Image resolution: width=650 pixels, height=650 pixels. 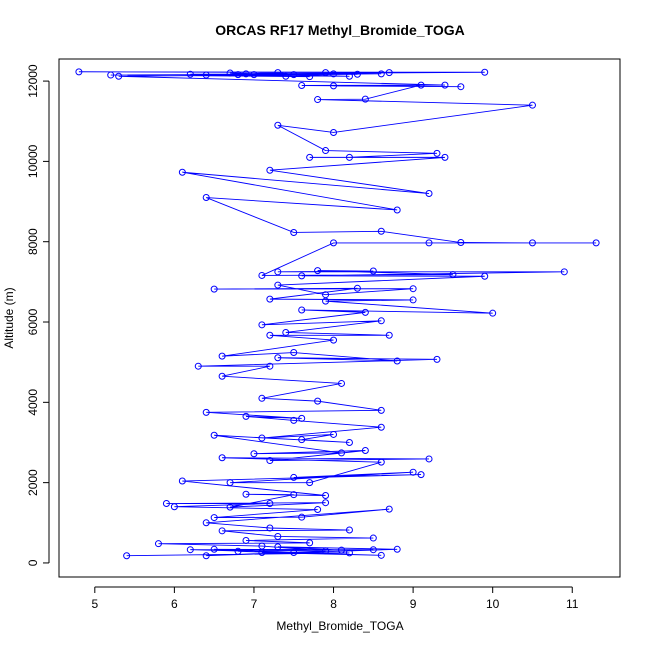 What do you see at coordinates (33, 241) in the screenshot?
I see `y-tick-label: 8000` at bounding box center [33, 241].